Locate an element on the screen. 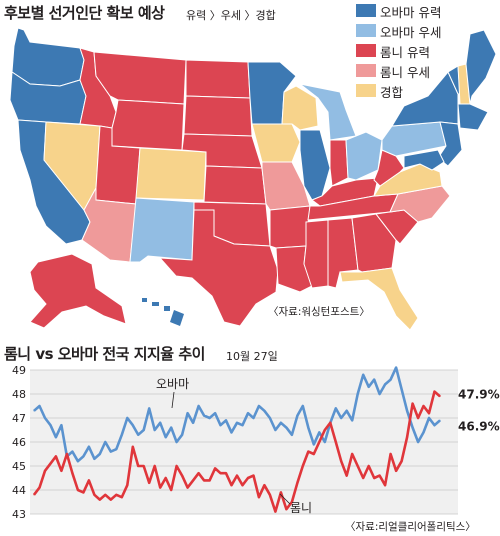  state-kansas is located at coordinates (235, 185).